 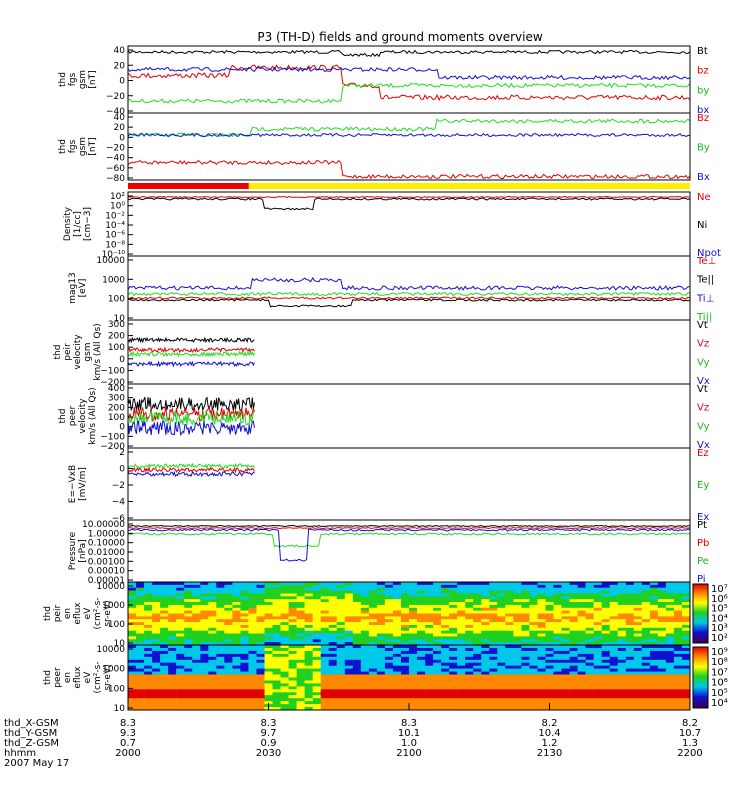 What do you see at coordinates (116, 418) in the screenshot?
I see `y-tick-label: 100` at bounding box center [116, 418].